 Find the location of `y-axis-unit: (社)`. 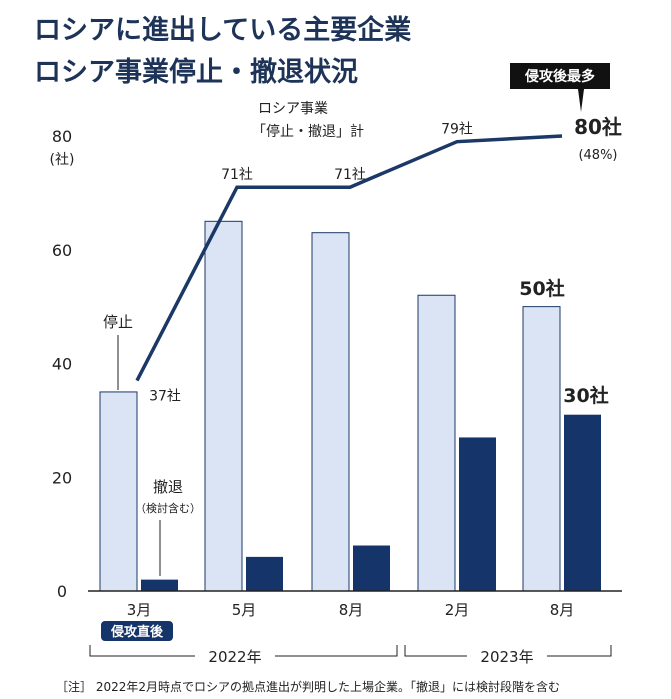

y-axis-unit: (社) is located at coordinates (62, 160).